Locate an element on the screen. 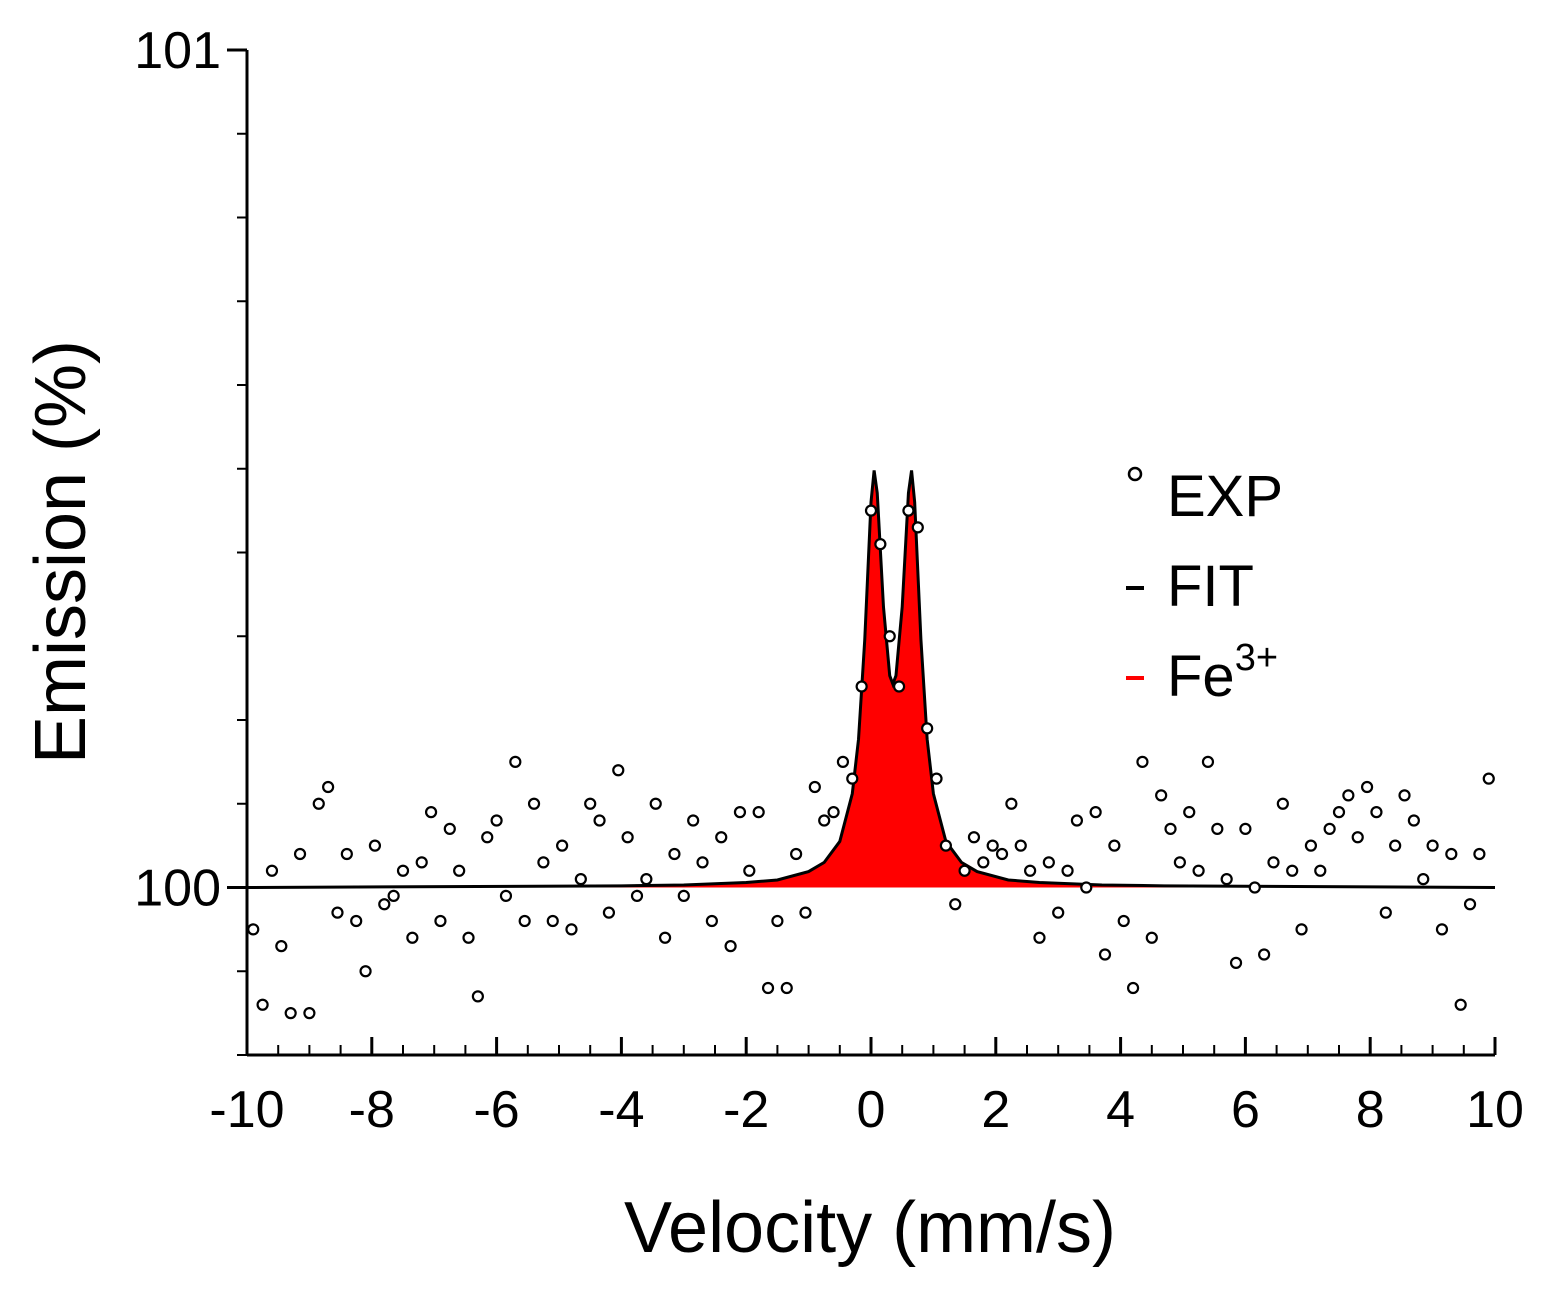 Image resolution: width=1550 pixels, height=1296 pixels. x-tick-label: -6 is located at coordinates (496, 1110).